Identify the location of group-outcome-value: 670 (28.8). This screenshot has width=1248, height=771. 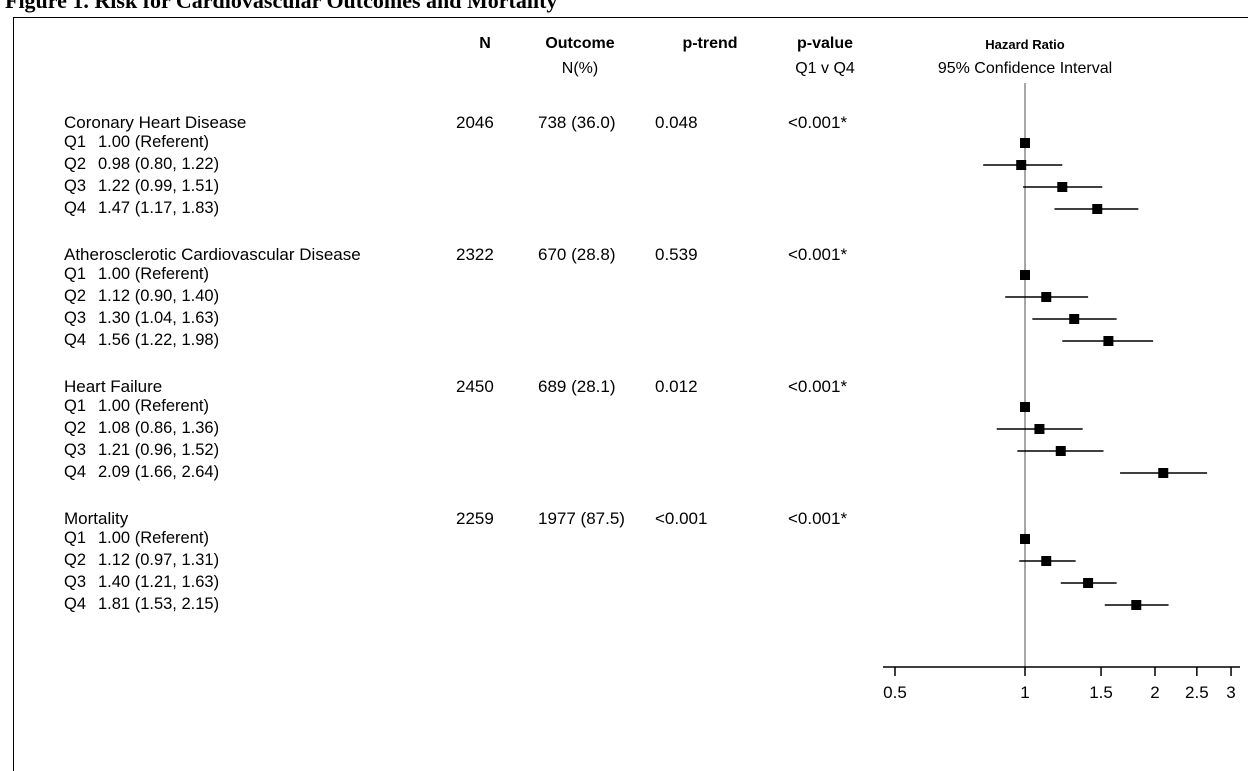
(577, 254).